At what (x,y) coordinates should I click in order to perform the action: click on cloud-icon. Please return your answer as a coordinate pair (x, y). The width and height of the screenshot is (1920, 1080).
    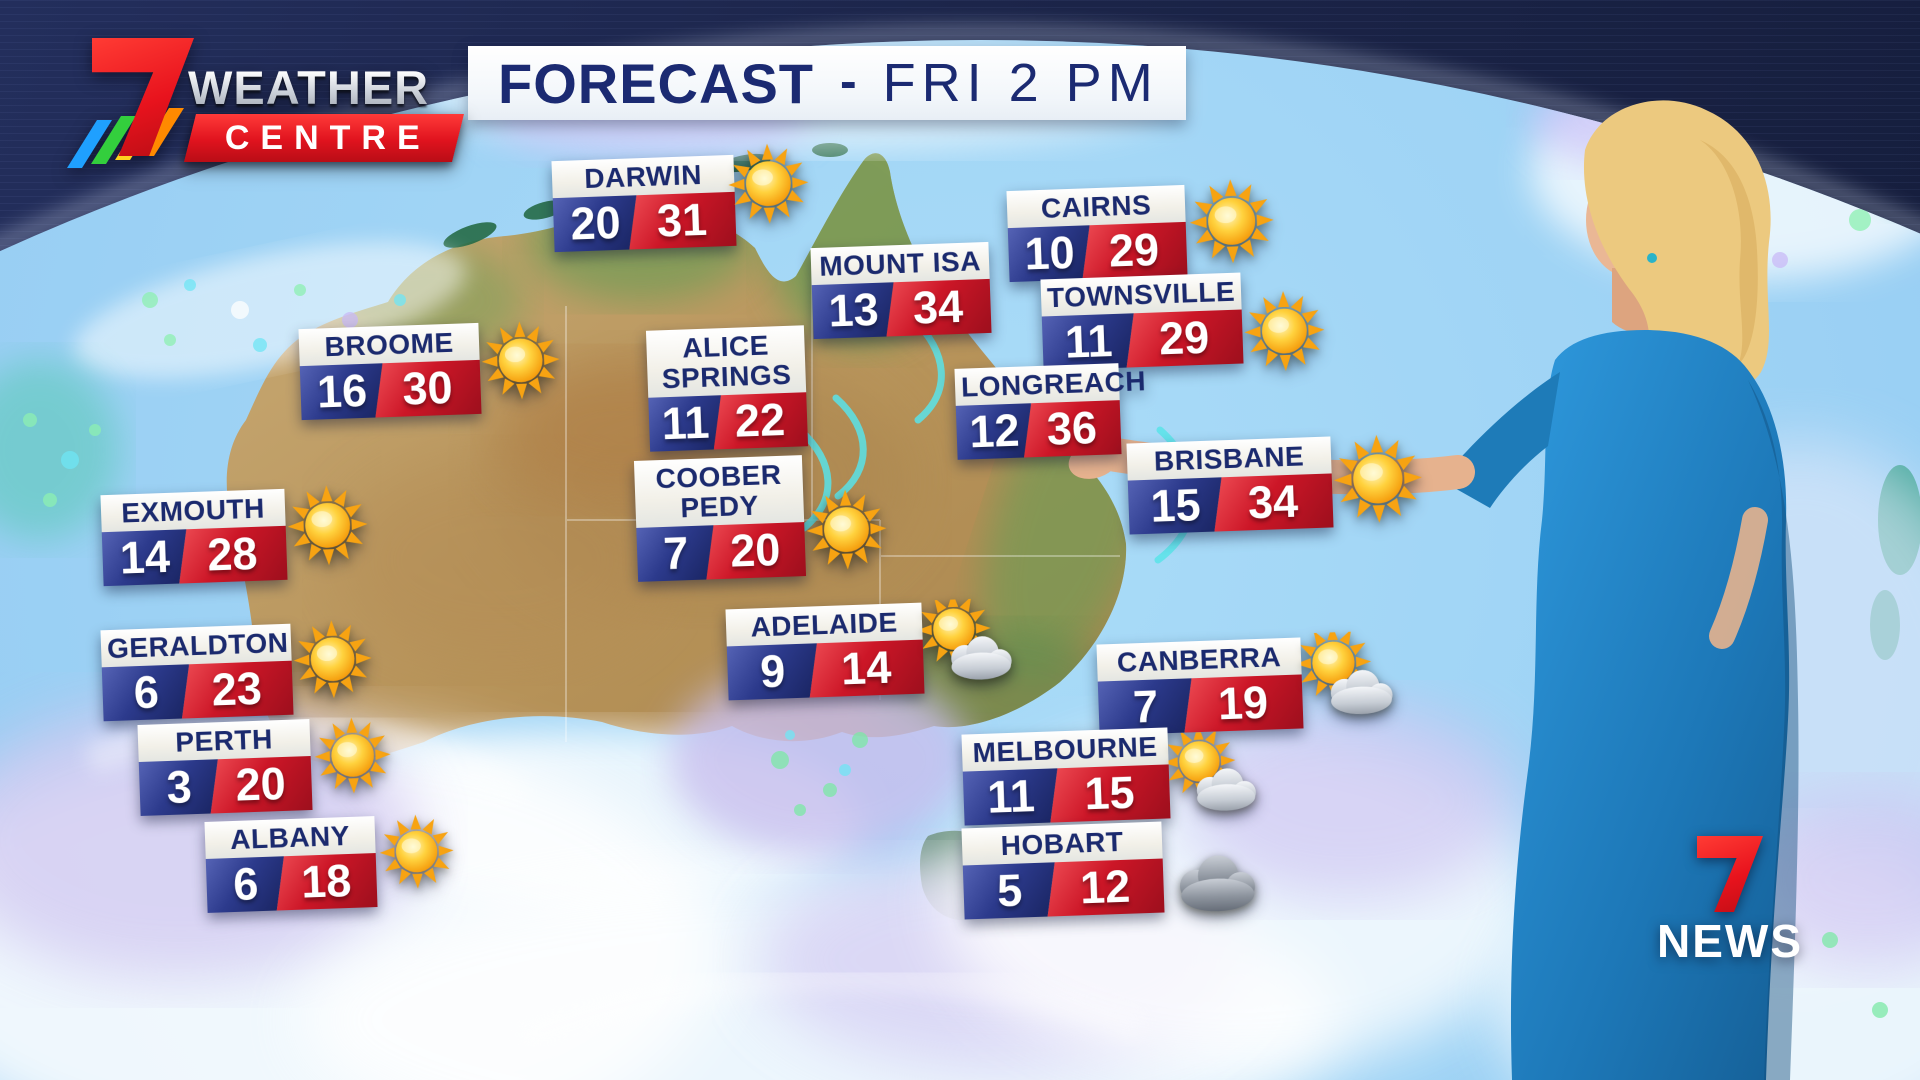
    Looking at the image, I should click on (1213, 877).